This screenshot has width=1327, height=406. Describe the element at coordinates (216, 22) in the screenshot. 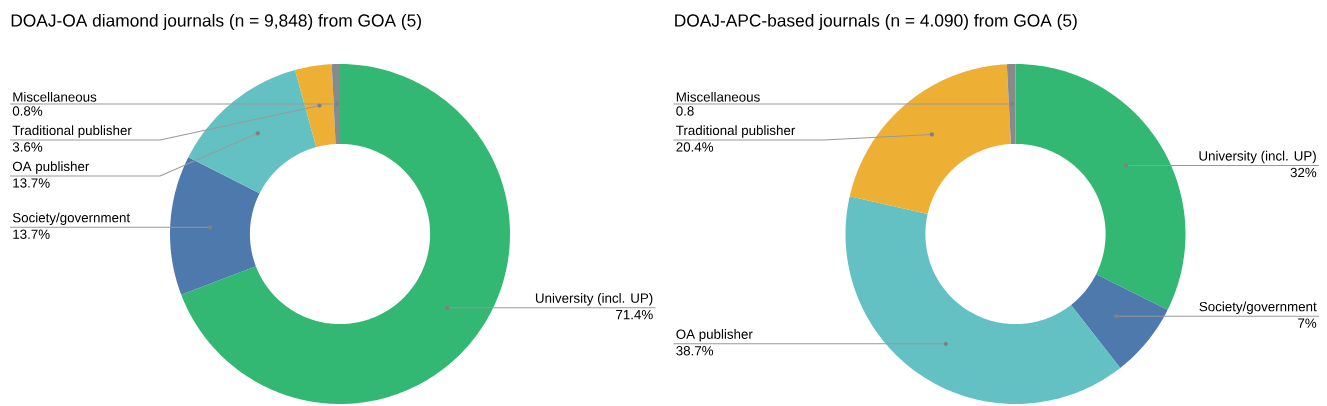

I see `chart-title: DOAJ-OA diamond journals (n = 9,848) from GOA (5)` at that location.